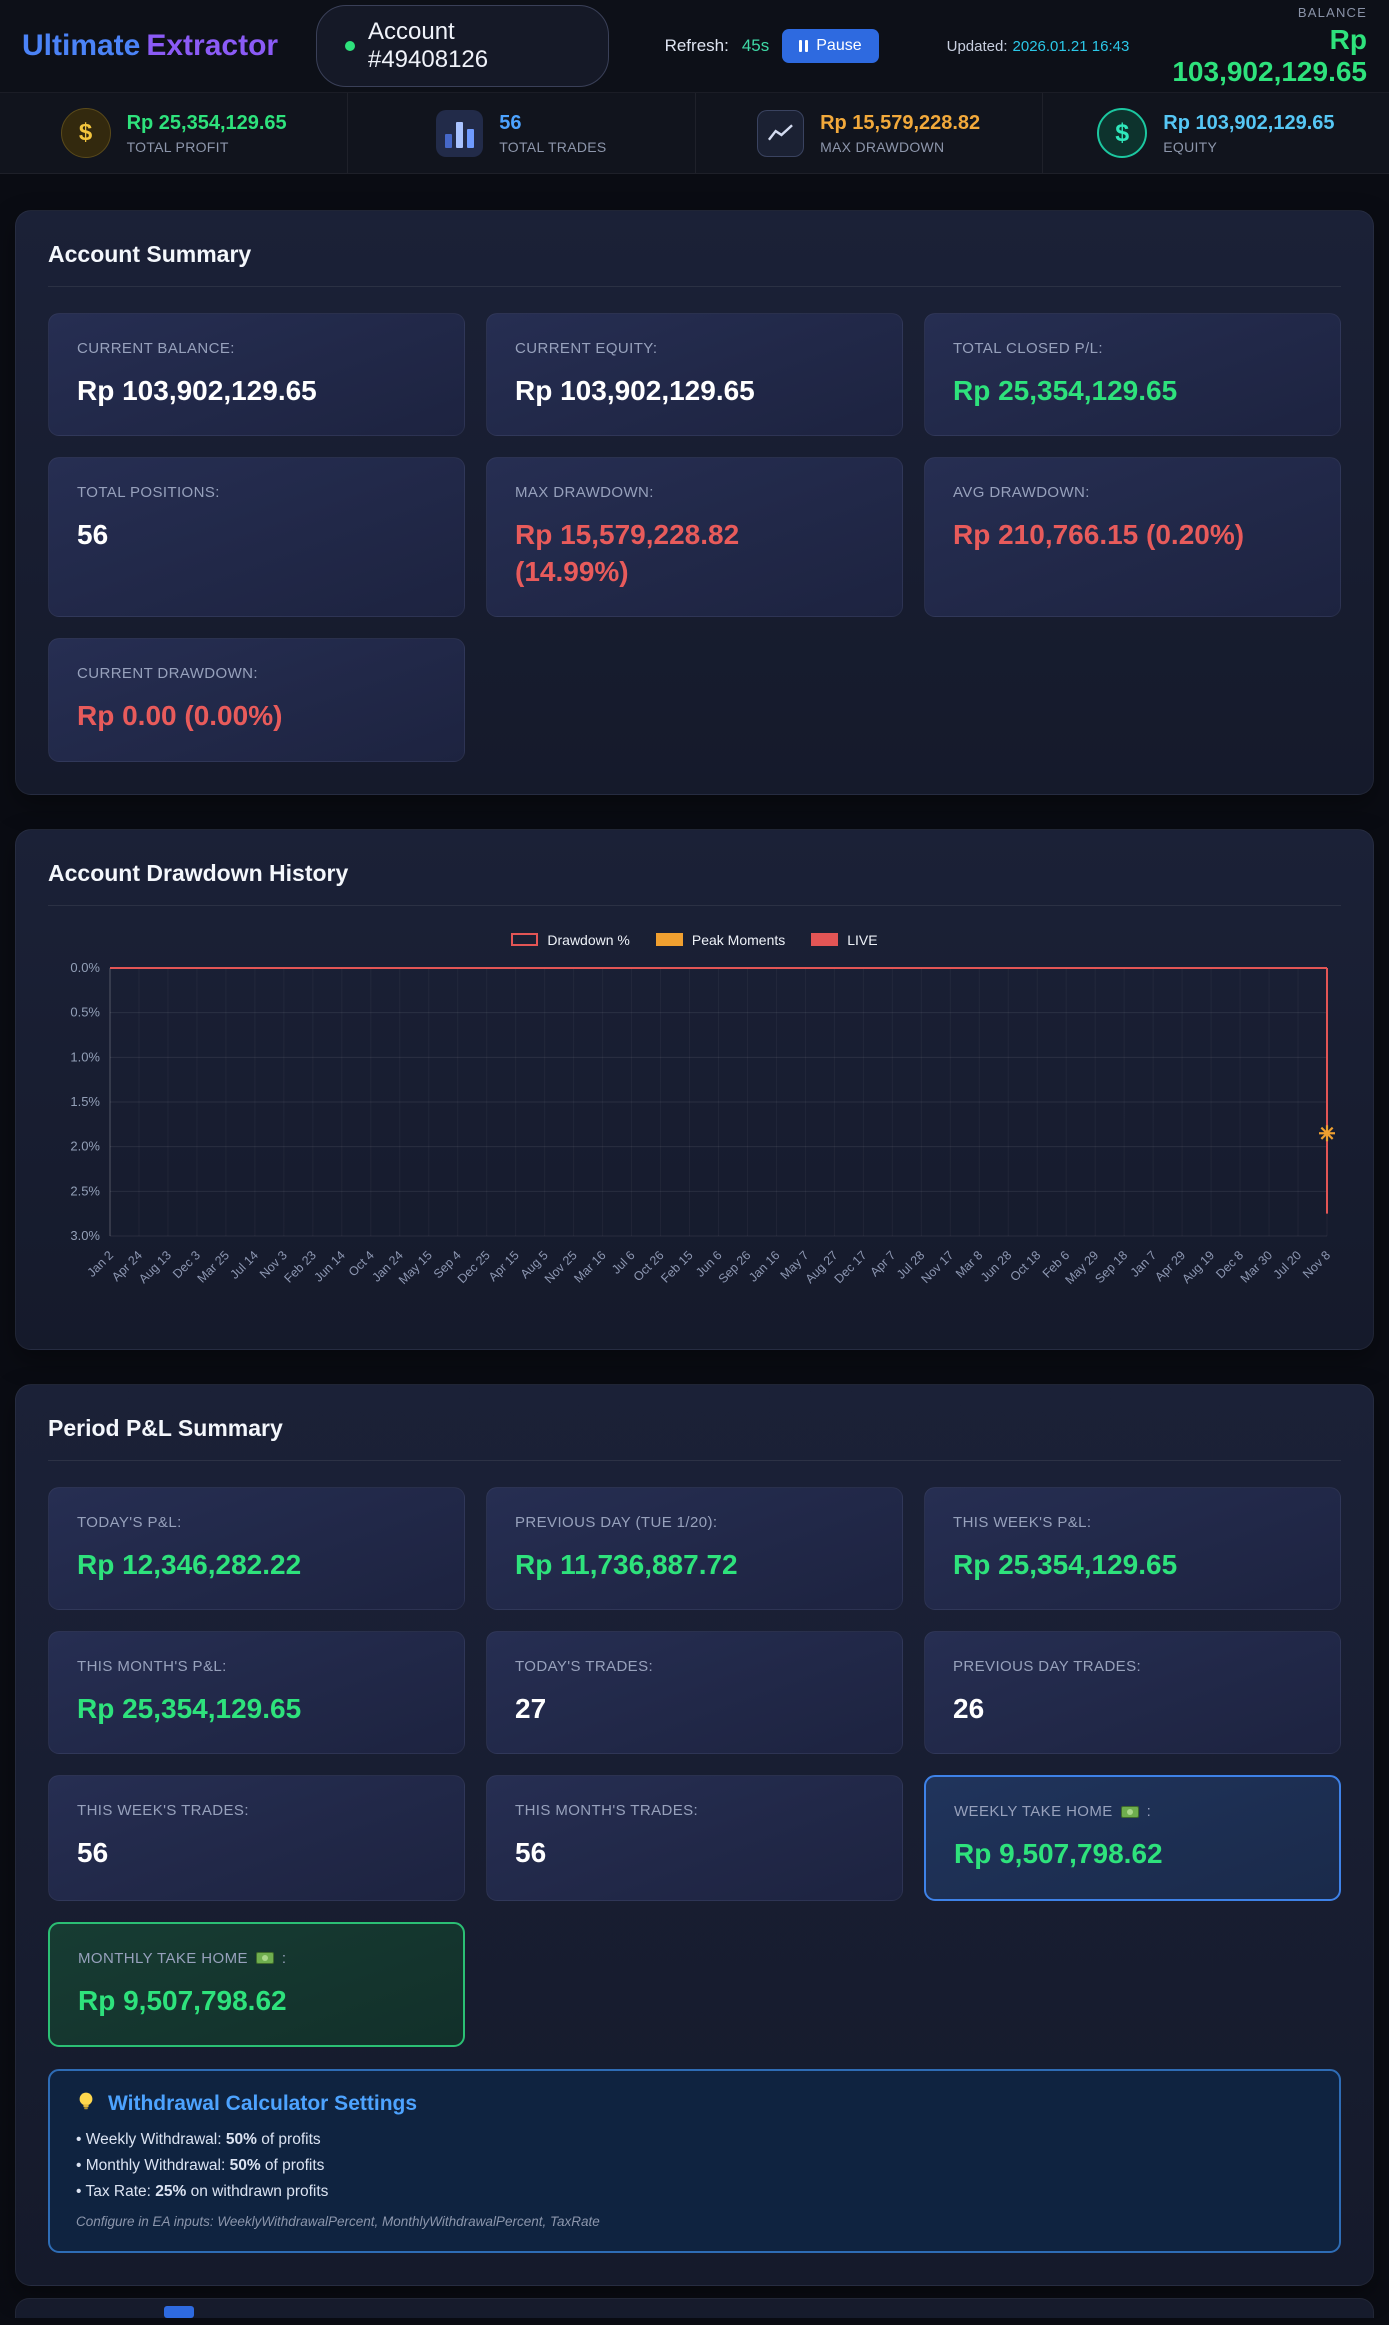 This screenshot has width=1389, height=2325. Describe the element at coordinates (735, 1267) in the screenshot. I see `svg-text: Sep 26` at that location.